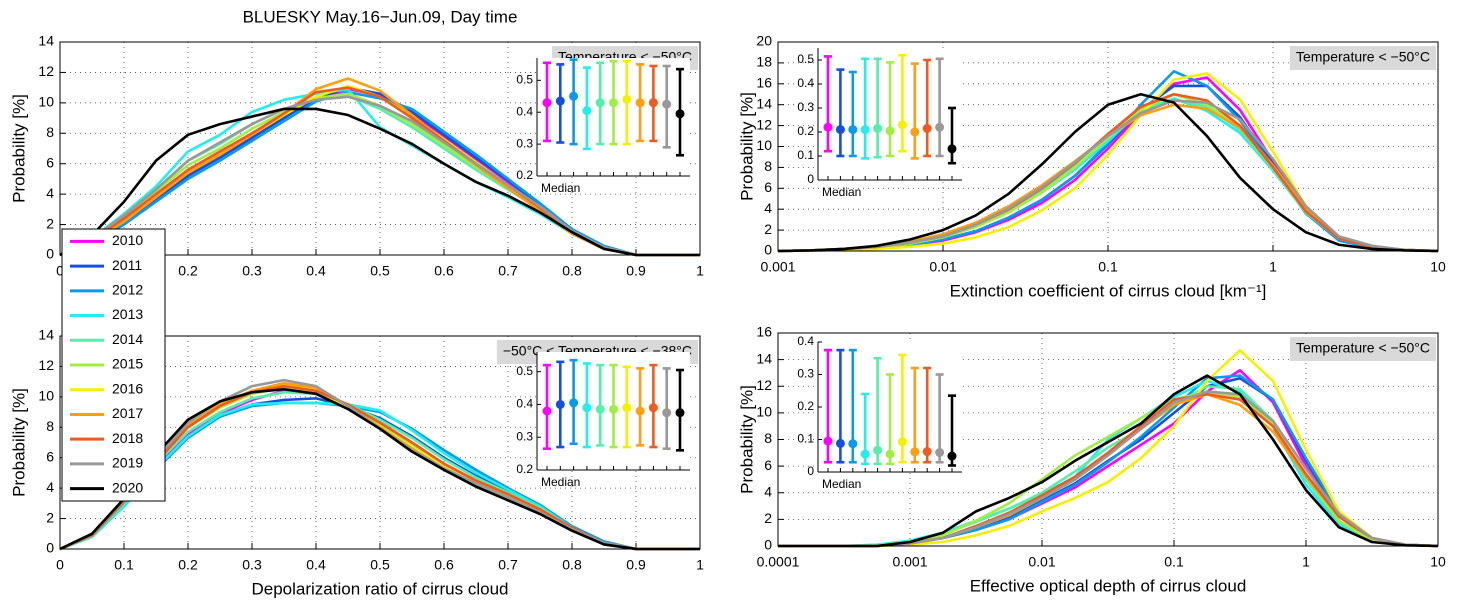 The height and width of the screenshot is (602, 1467). I want to click on legend-label: 2019, so click(127, 463).